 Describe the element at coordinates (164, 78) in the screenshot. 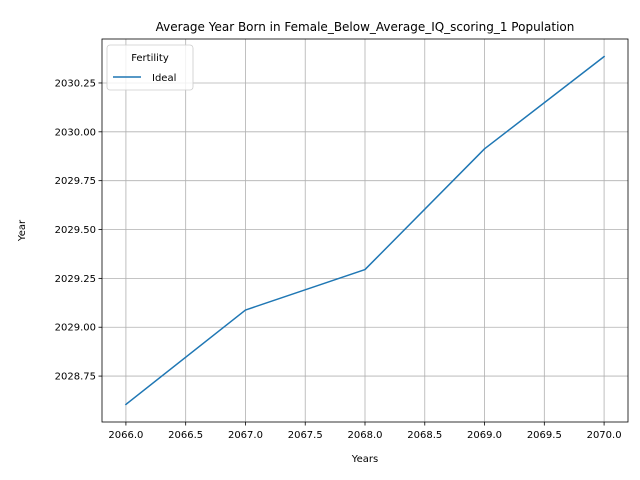

I see `legend-label-ideal: Ideal` at that location.